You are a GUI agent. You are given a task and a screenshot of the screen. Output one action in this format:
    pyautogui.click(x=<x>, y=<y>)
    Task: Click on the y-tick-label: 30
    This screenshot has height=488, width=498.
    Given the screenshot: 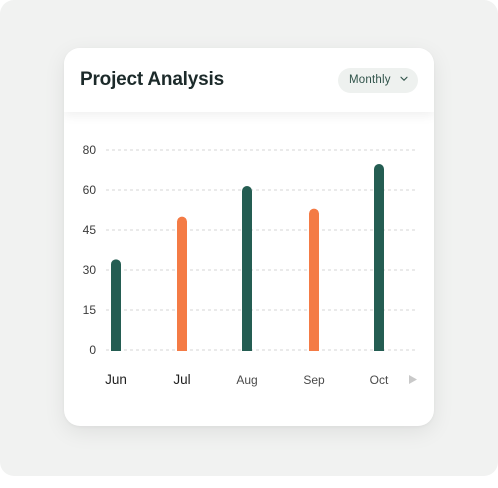 What is the action you would take?
    pyautogui.click(x=90, y=270)
    